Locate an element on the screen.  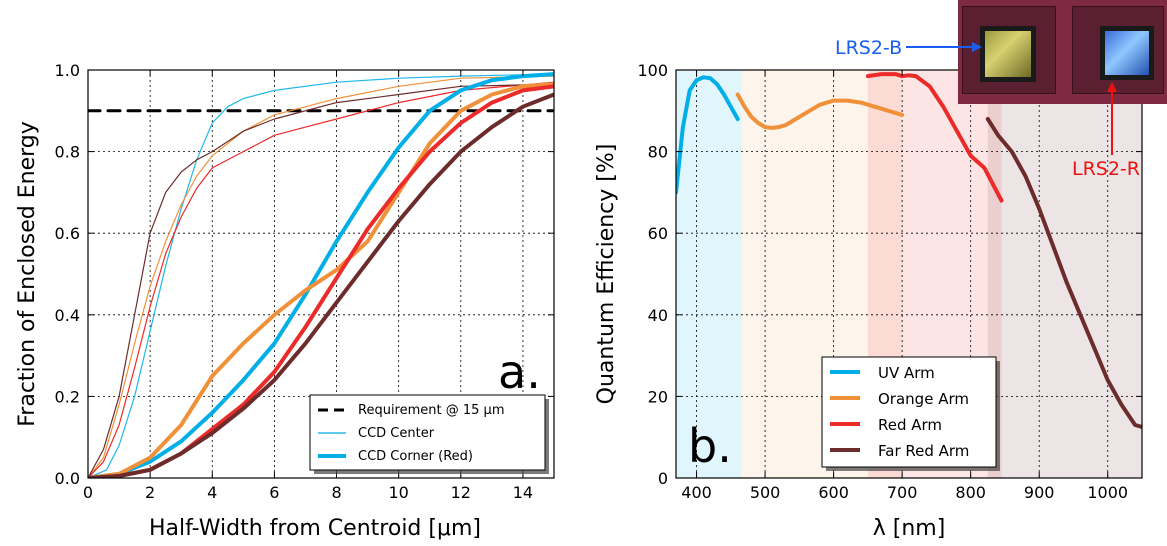
panel-label-b: b. is located at coordinates (710, 446).